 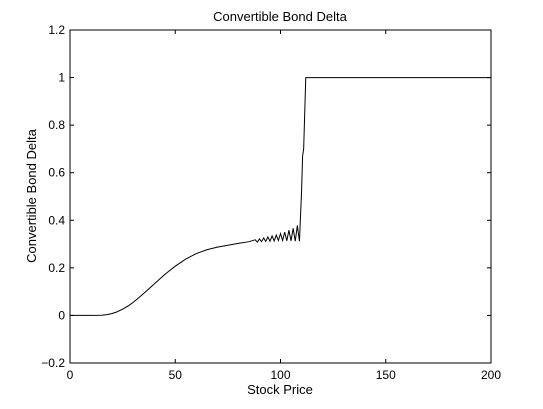 I want to click on x-axis-label: Stock Price, so click(x=280, y=389).